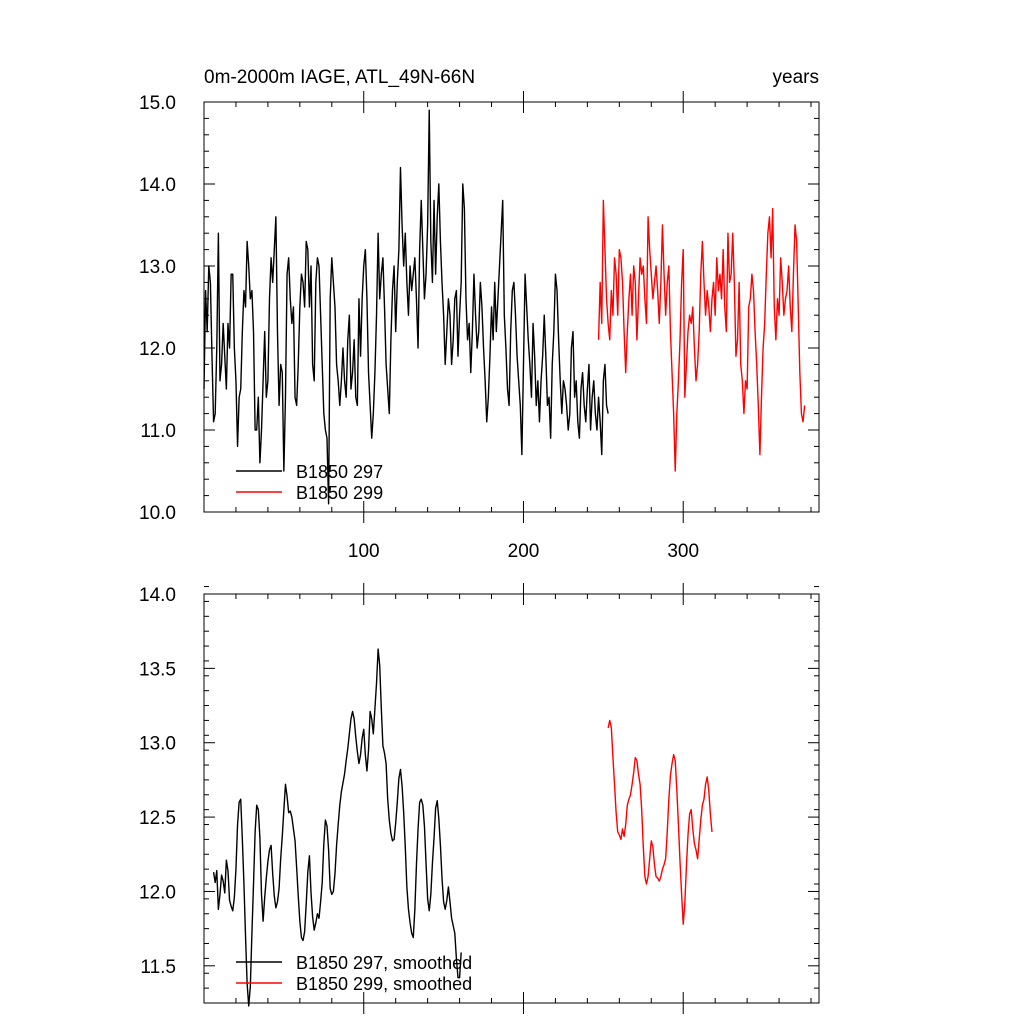 This screenshot has width=1024, height=1024. Describe the element at coordinates (158, 967) in the screenshot. I see `y-tick-label: 11.5` at that location.